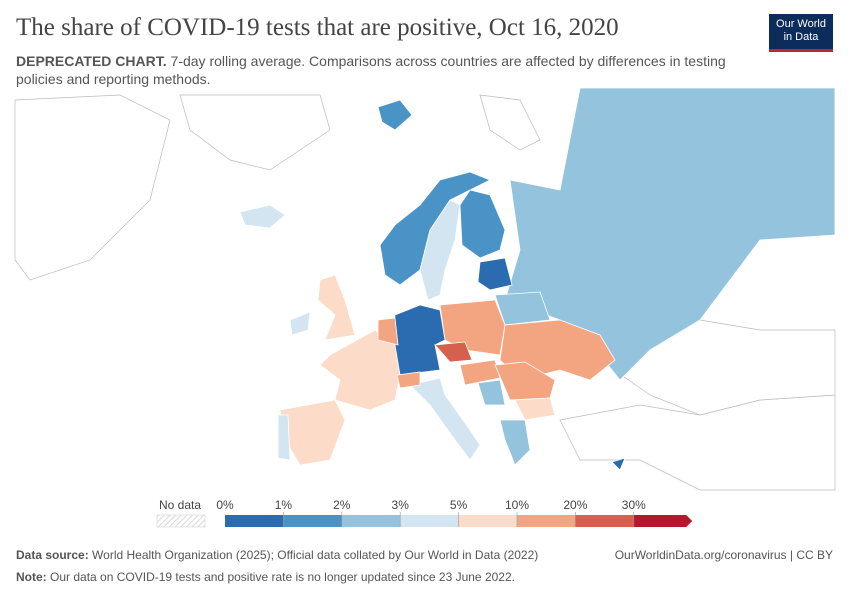 This screenshot has width=850, height=600. What do you see at coordinates (575, 505) in the screenshot?
I see `legend-label: 20%` at bounding box center [575, 505].